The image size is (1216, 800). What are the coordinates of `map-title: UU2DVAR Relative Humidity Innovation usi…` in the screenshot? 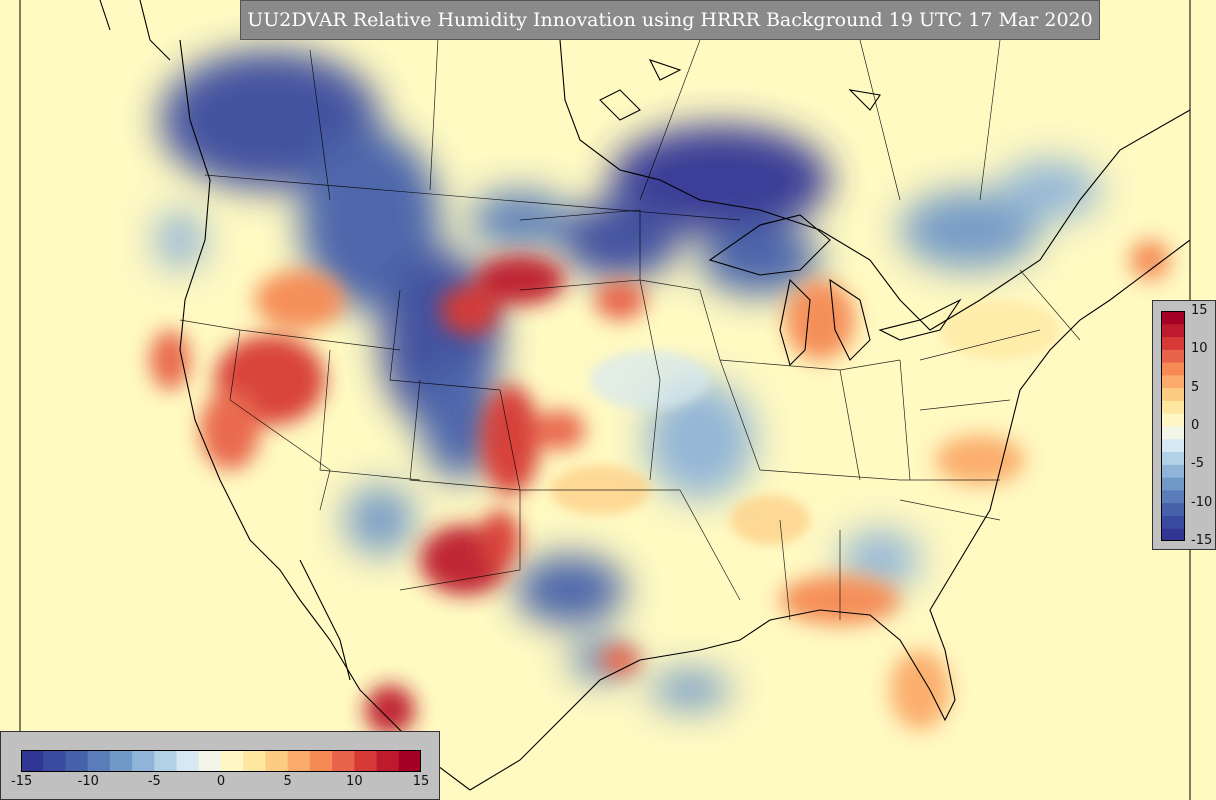 It's located at (670, 20).